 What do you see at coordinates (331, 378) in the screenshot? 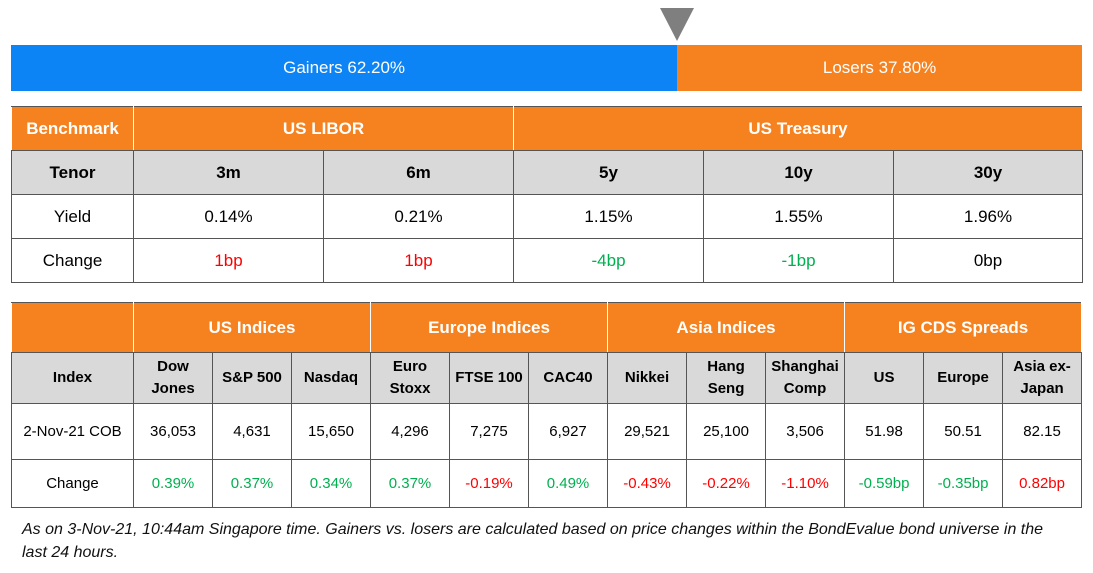
I see `subheader-cell: Nasdaq` at bounding box center [331, 378].